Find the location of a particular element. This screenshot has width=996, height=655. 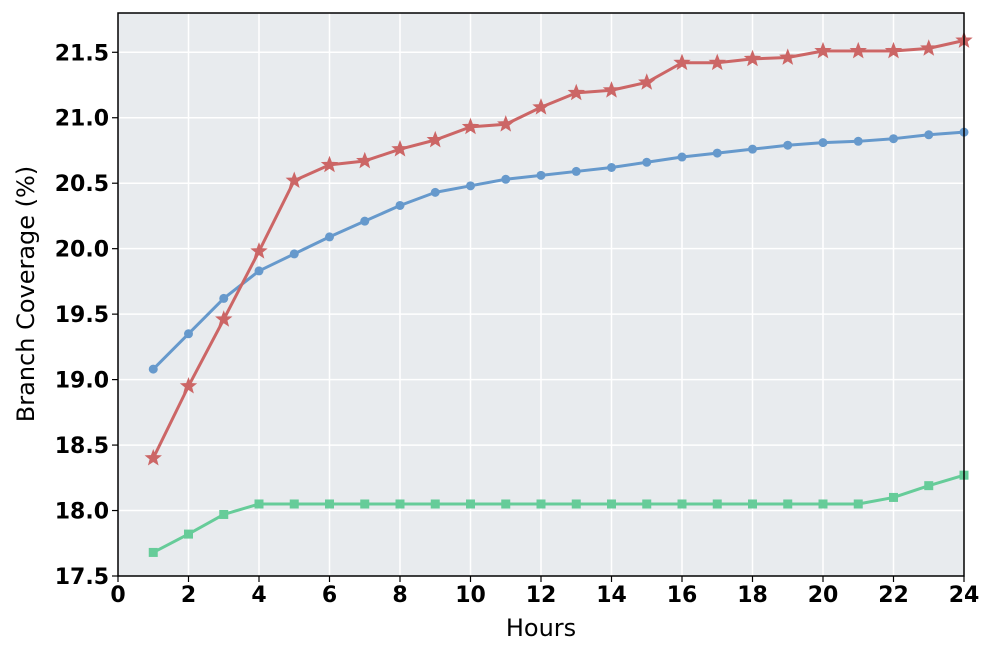

y-axis-label: Branch Coverage (%) is located at coordinates (26, 294).